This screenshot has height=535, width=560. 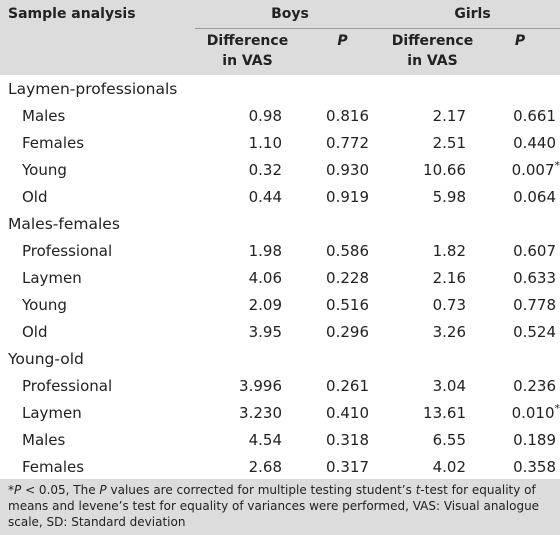 I want to click on table-row: Old 3.95 0.296 3.26 0.524, so click(x=280, y=331).